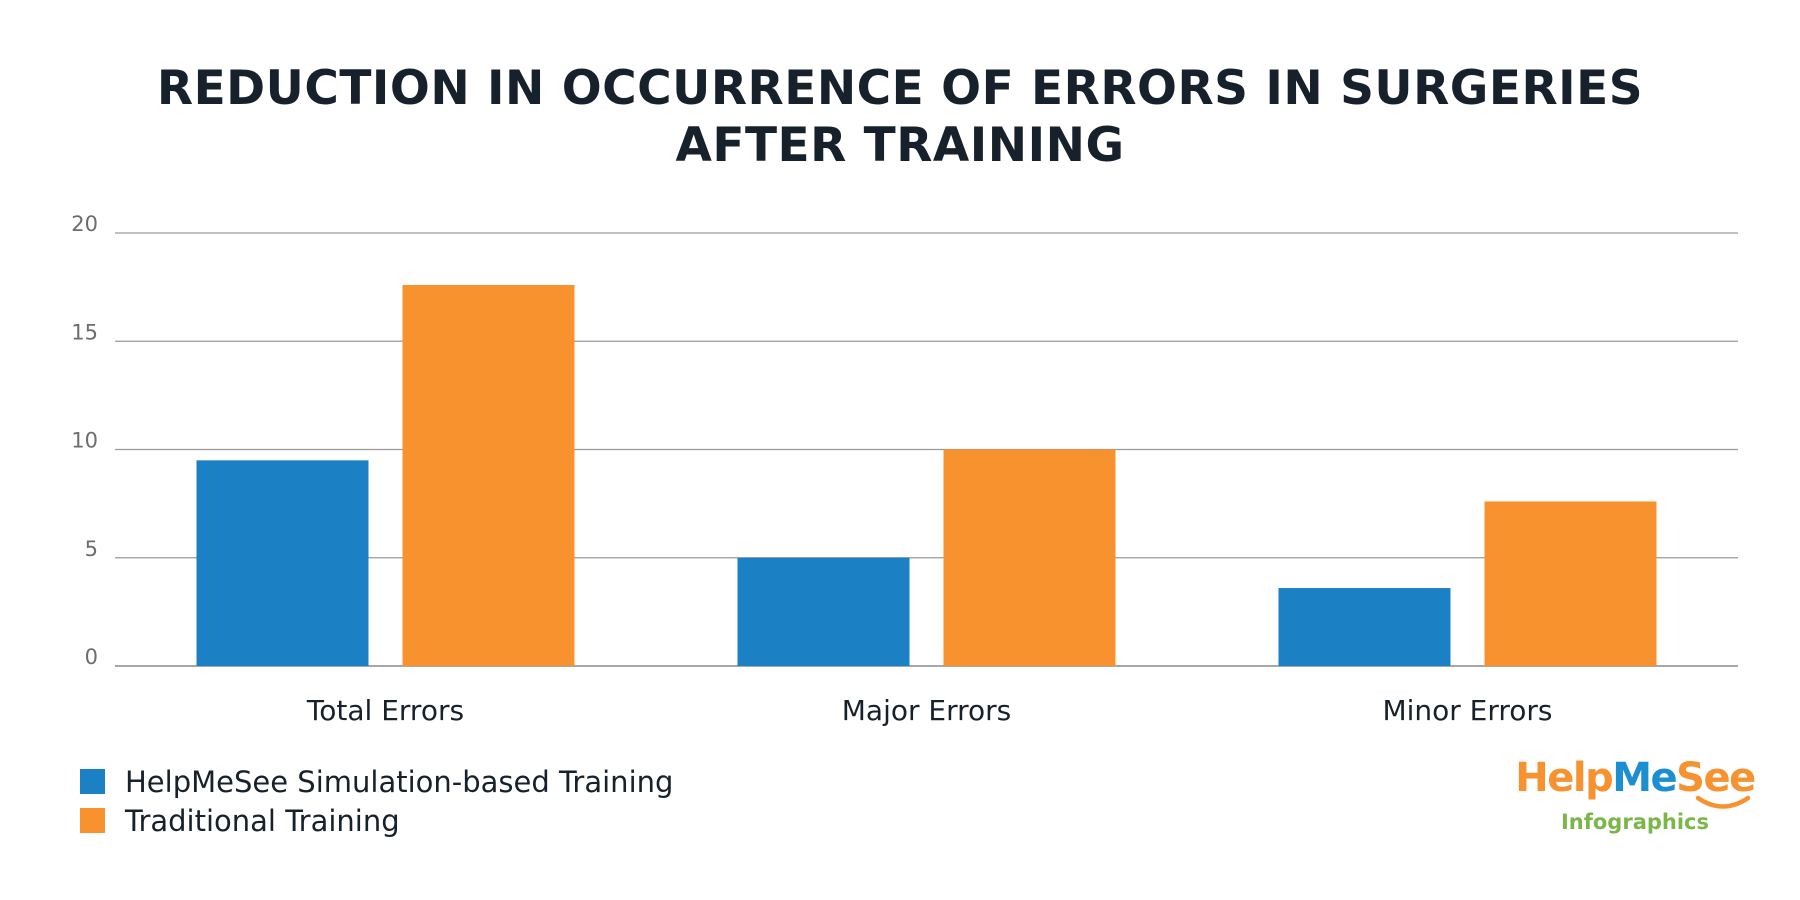  Describe the element at coordinates (262, 820) in the screenshot. I see `legend-label-traditional: Traditional Training` at that location.